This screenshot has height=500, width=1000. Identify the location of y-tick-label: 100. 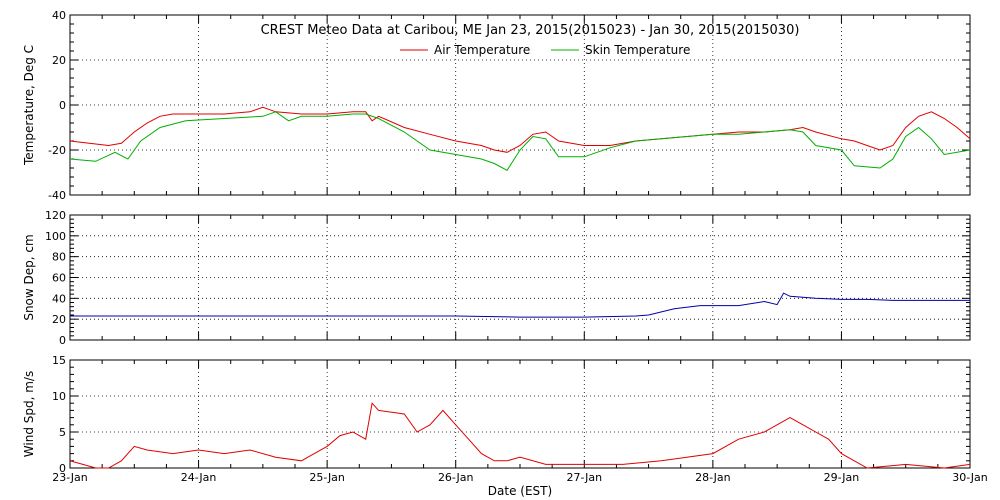
(55, 236).